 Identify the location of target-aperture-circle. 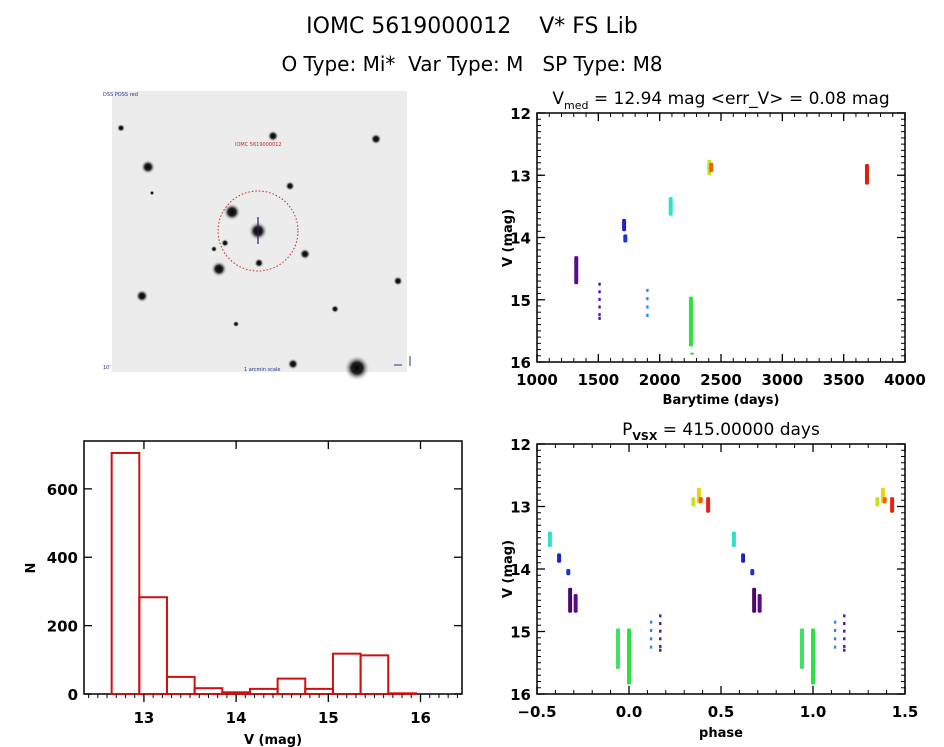
(258, 231).